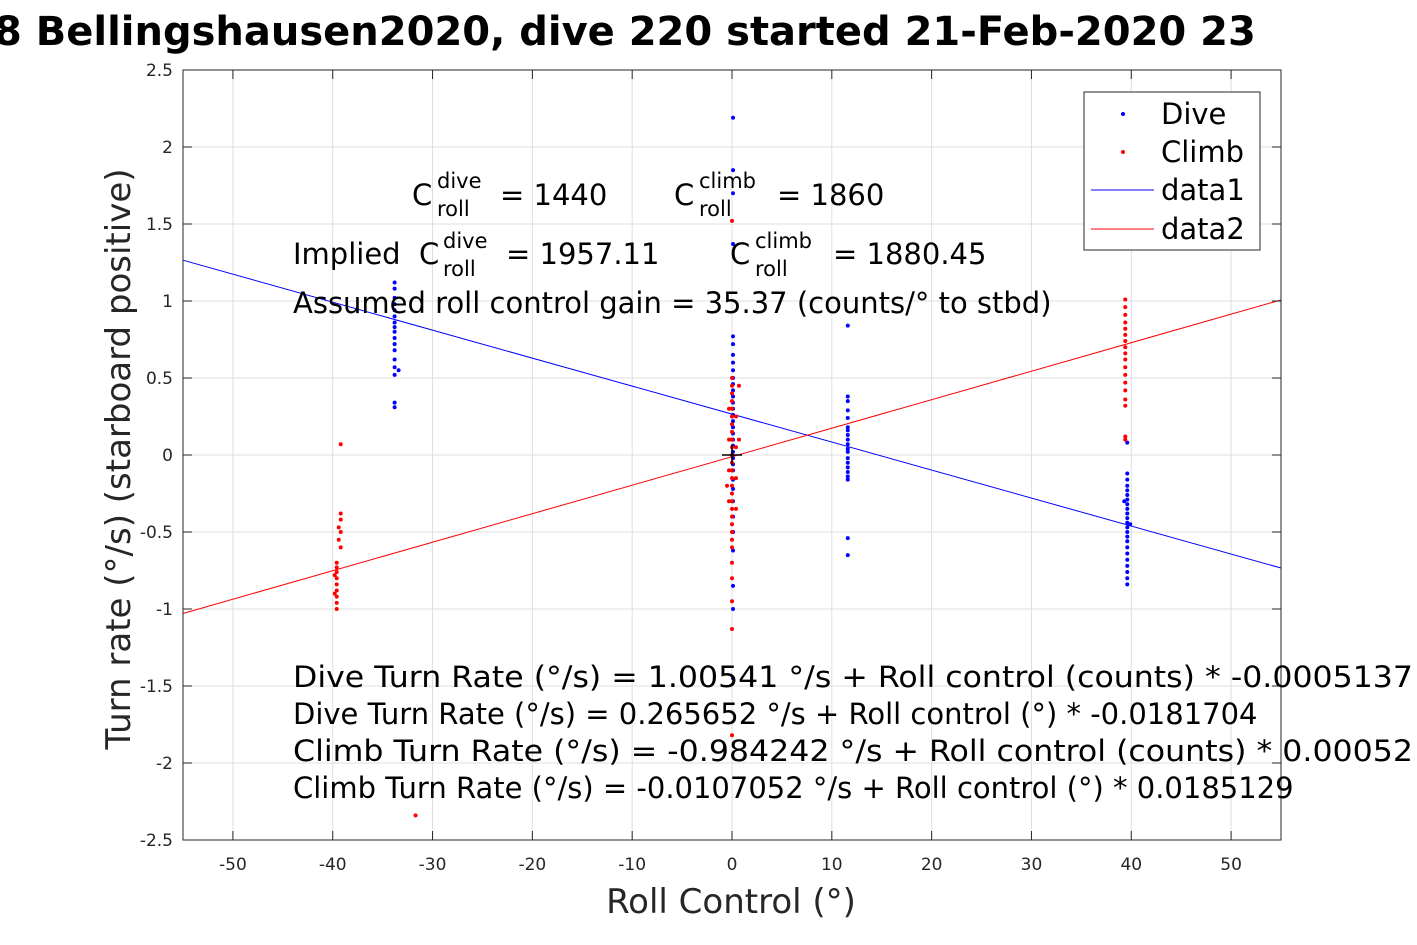  Describe the element at coordinates (159, 225) in the screenshot. I see `y-tick-label: 1.5` at that location.